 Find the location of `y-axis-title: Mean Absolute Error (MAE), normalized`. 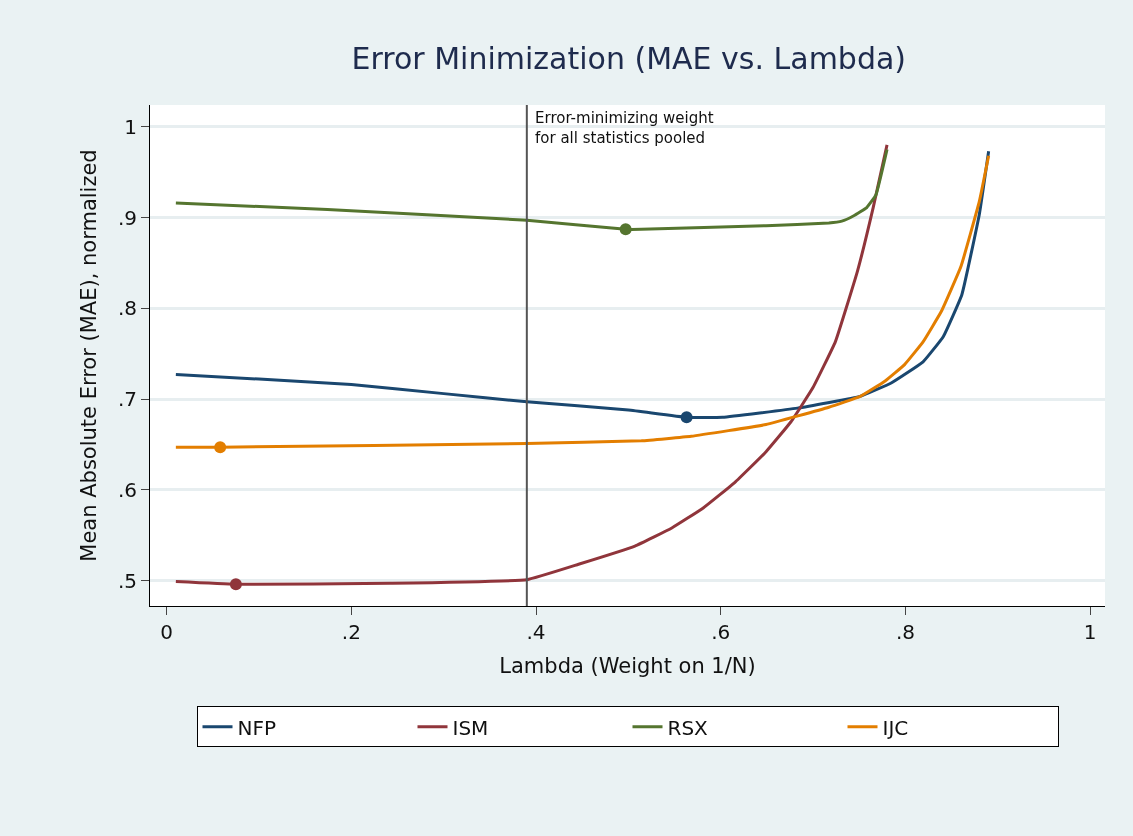

y-axis-title: Mean Absolute Error (MAE), normalized is located at coordinates (89, 355).